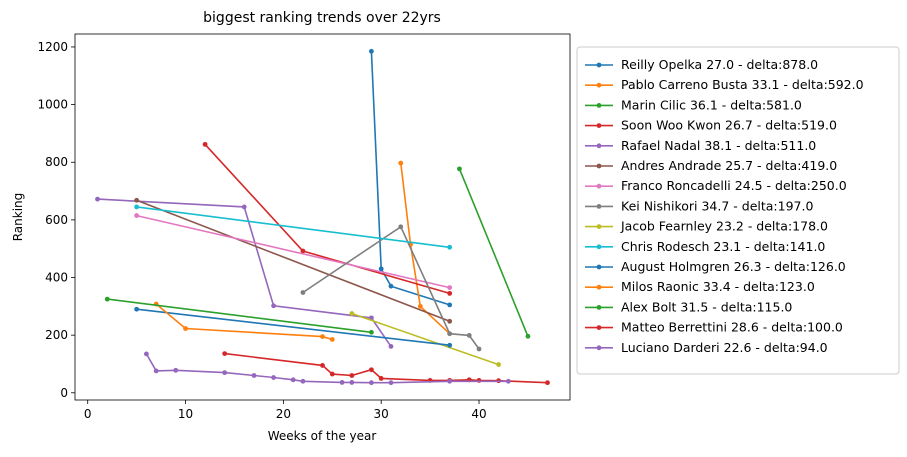  I want to click on x-tick-label: 30, so click(381, 414).